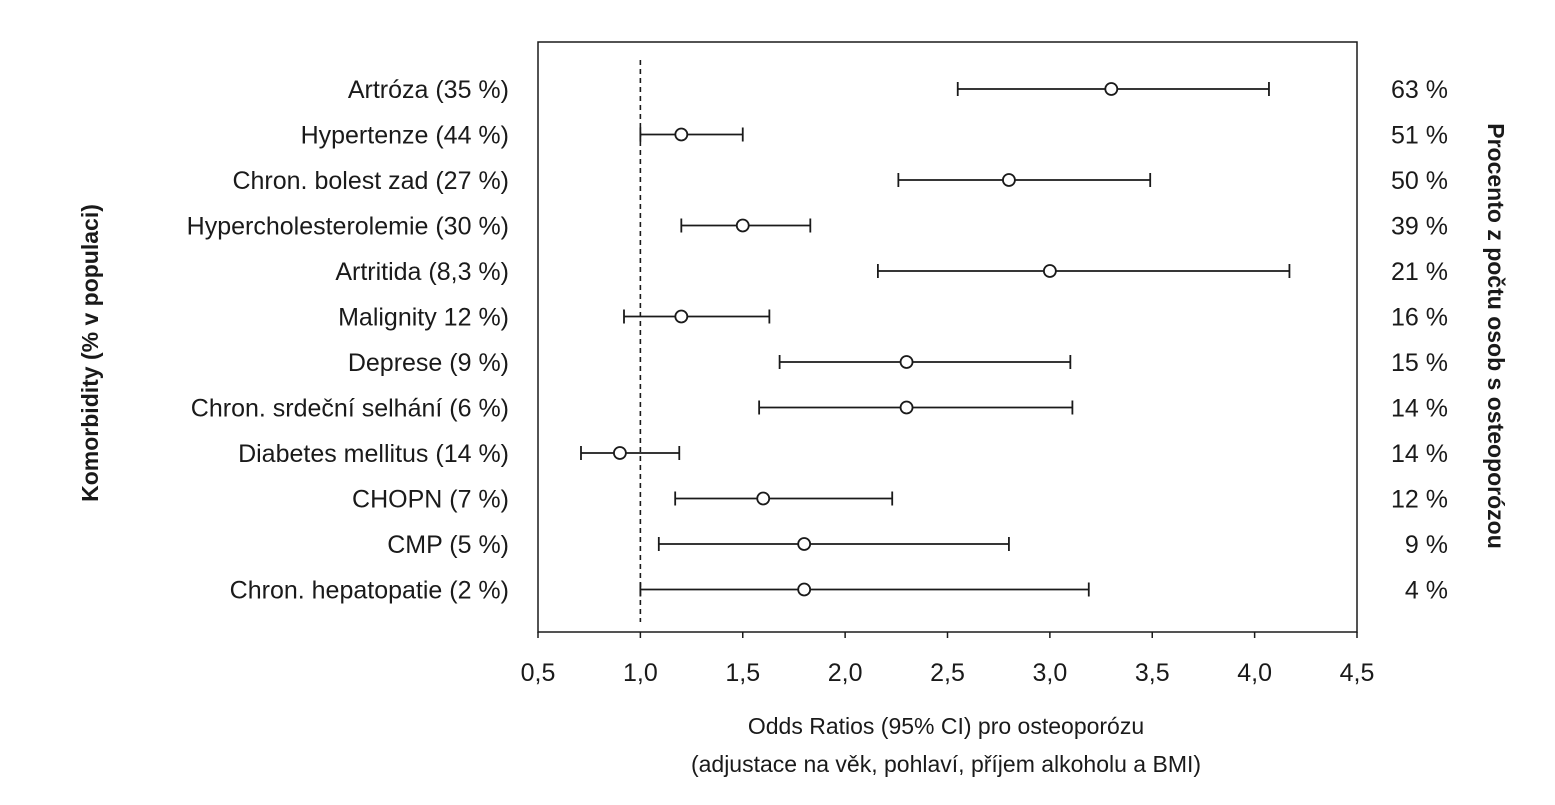 This screenshot has height=805, width=1555. Describe the element at coordinates (1357, 673) in the screenshot. I see `x-tick-label: 4,5` at that location.